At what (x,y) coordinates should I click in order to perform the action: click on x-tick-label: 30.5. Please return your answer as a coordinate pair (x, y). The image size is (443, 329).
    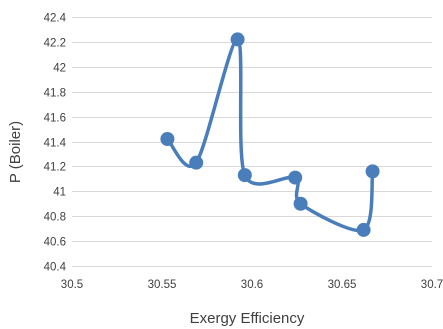
    Looking at the image, I should click on (72, 285).